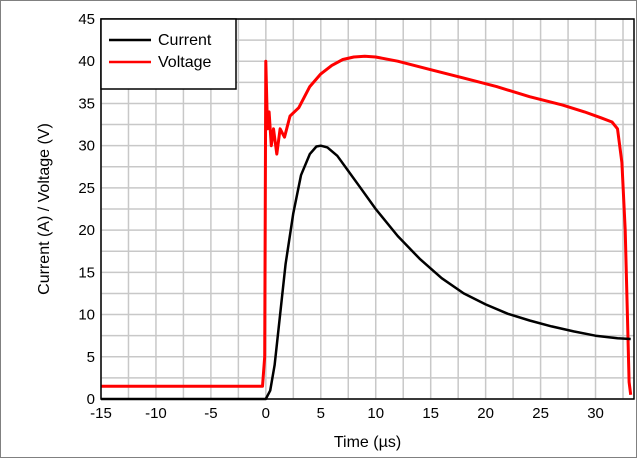 This screenshot has height=459, width=637. What do you see at coordinates (266, 413) in the screenshot?
I see `x-tick-label: 0` at bounding box center [266, 413].